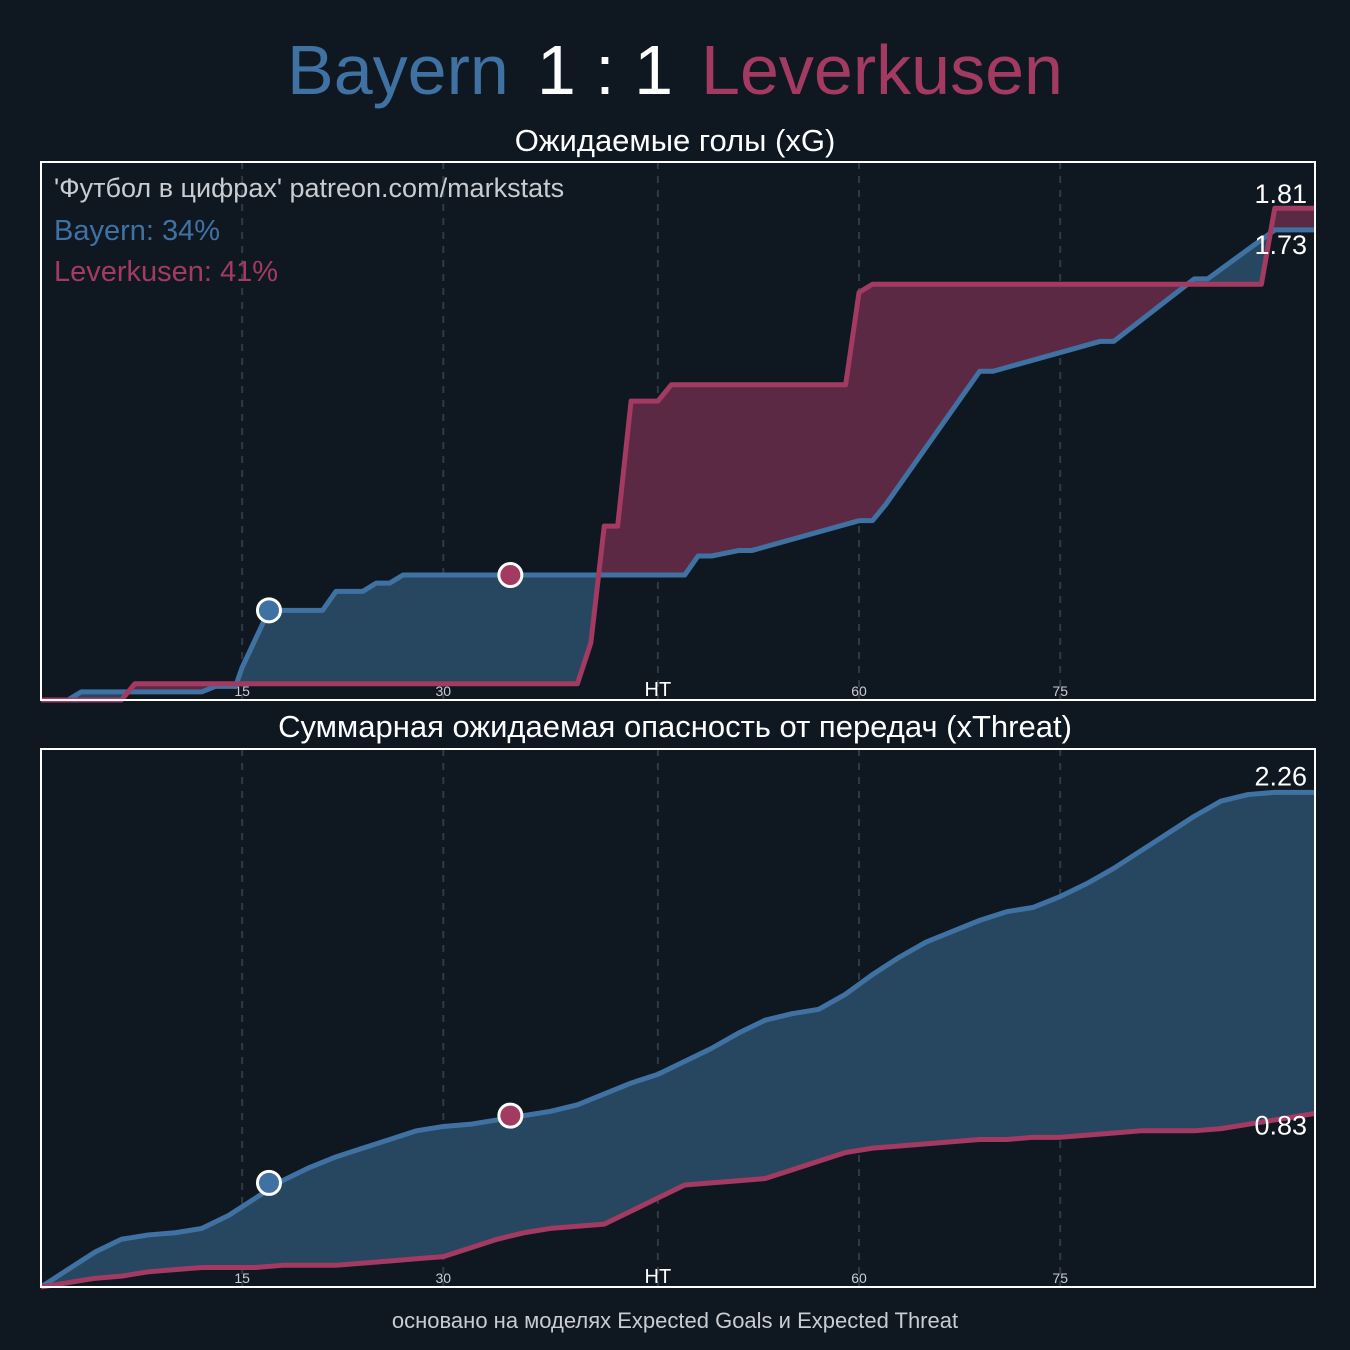  Describe the element at coordinates (398, 70) in the screenshot. I see `home-team-name: Bayern` at that location.